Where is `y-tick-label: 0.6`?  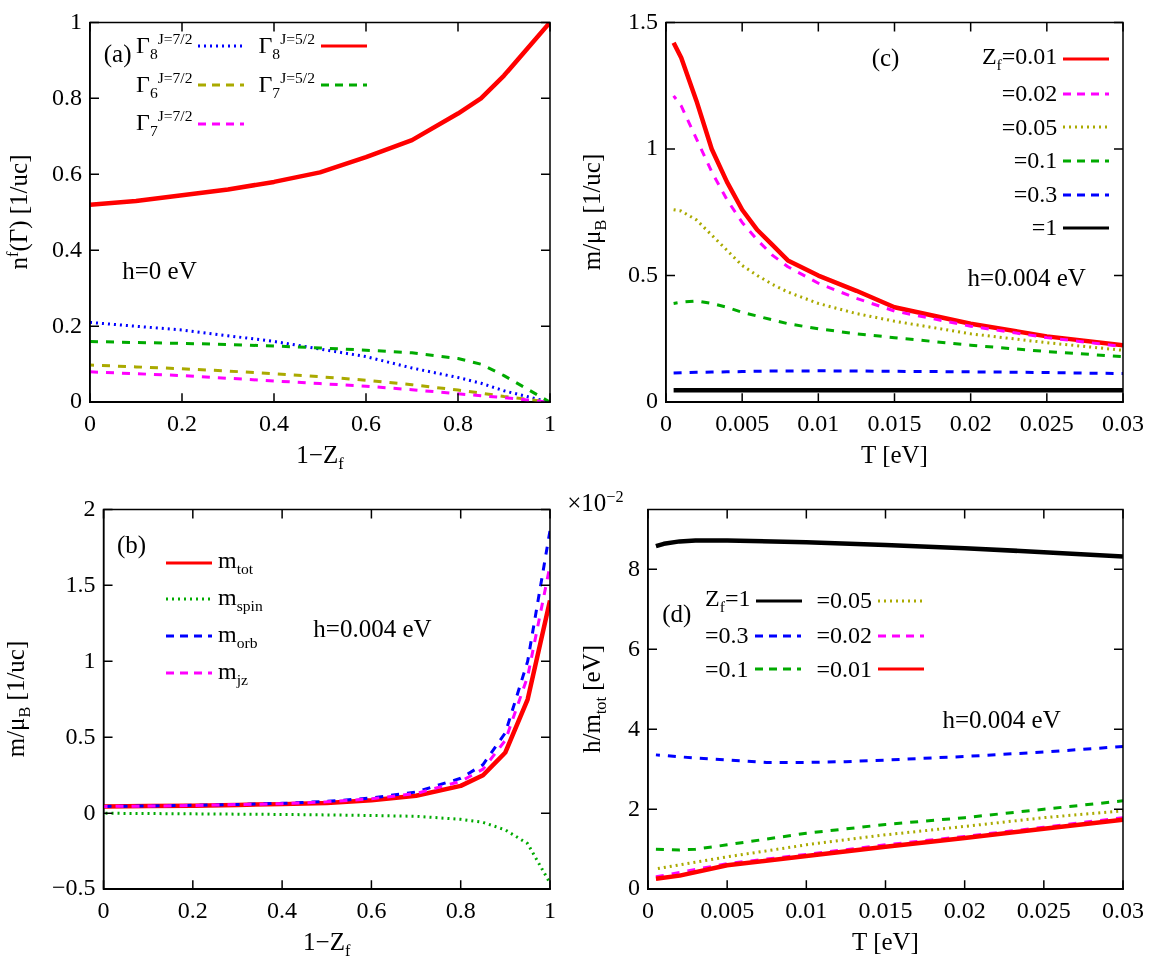
y-tick-label: 0.6 is located at coordinates (67, 172).